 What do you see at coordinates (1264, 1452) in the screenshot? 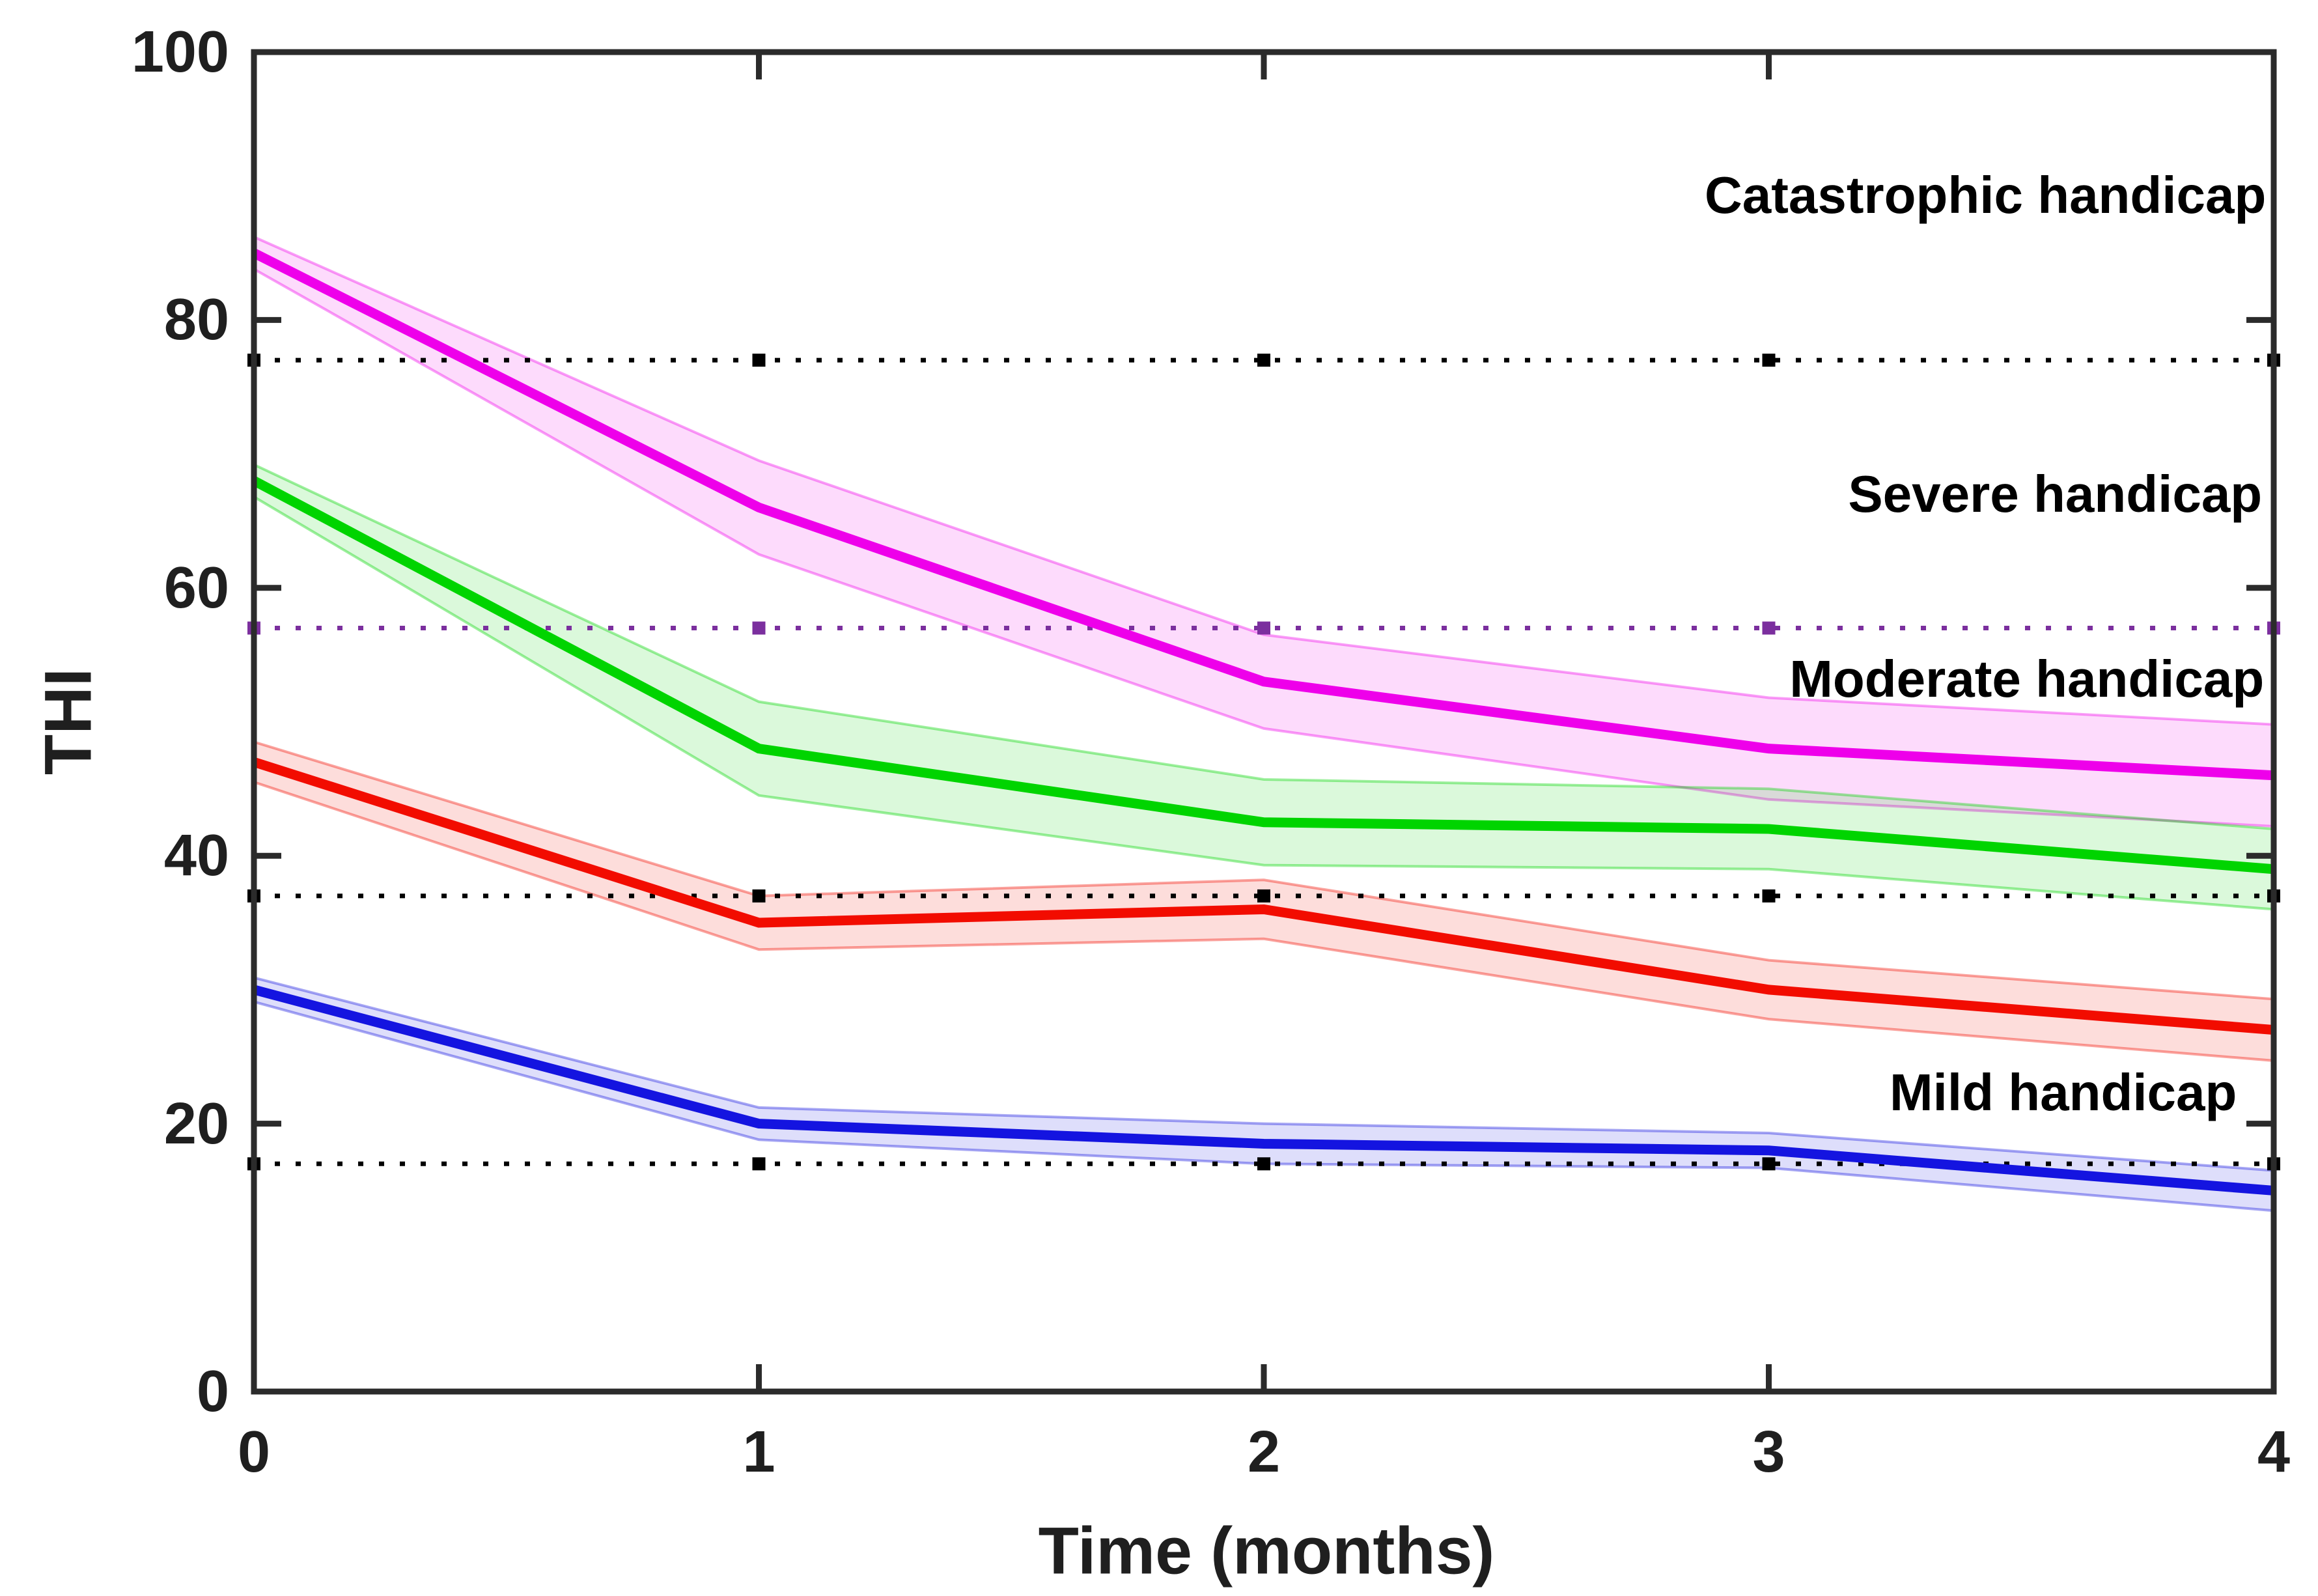
I see `x-tick-label-2: 2` at bounding box center [1264, 1452].